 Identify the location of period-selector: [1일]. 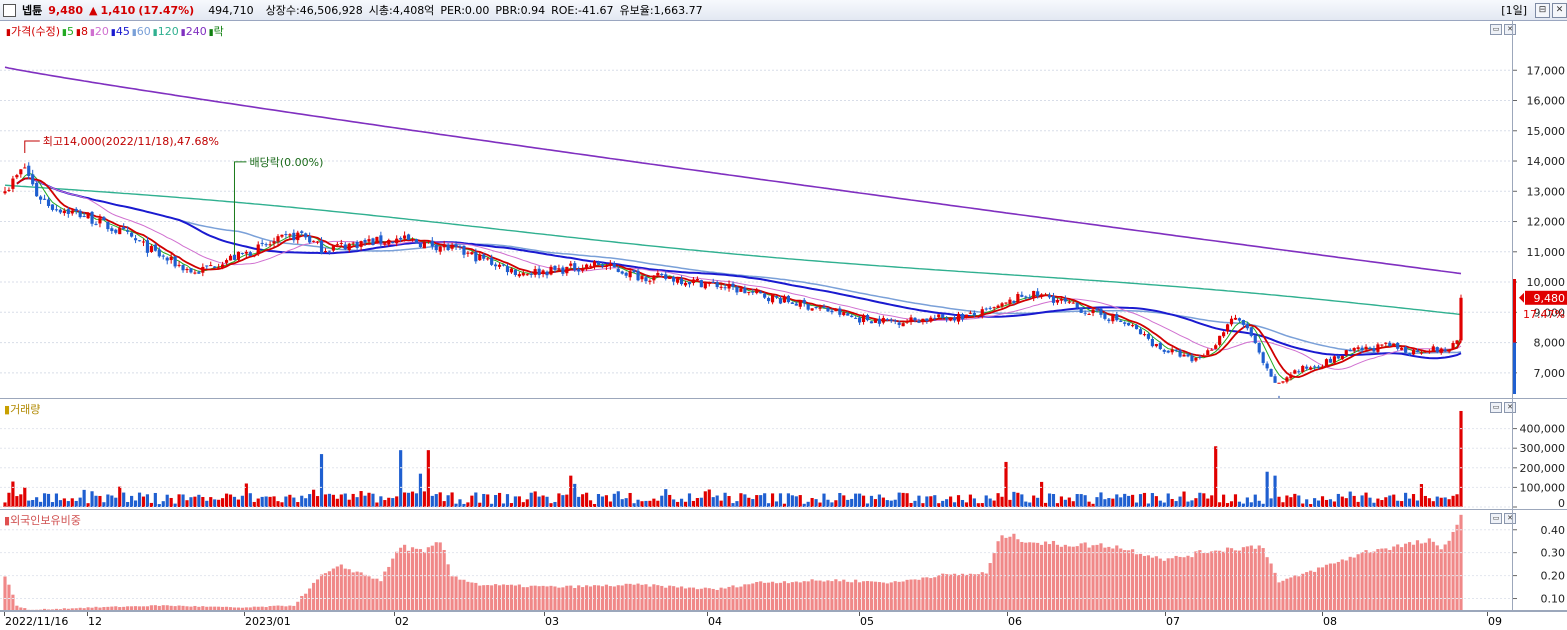
(1514, 10).